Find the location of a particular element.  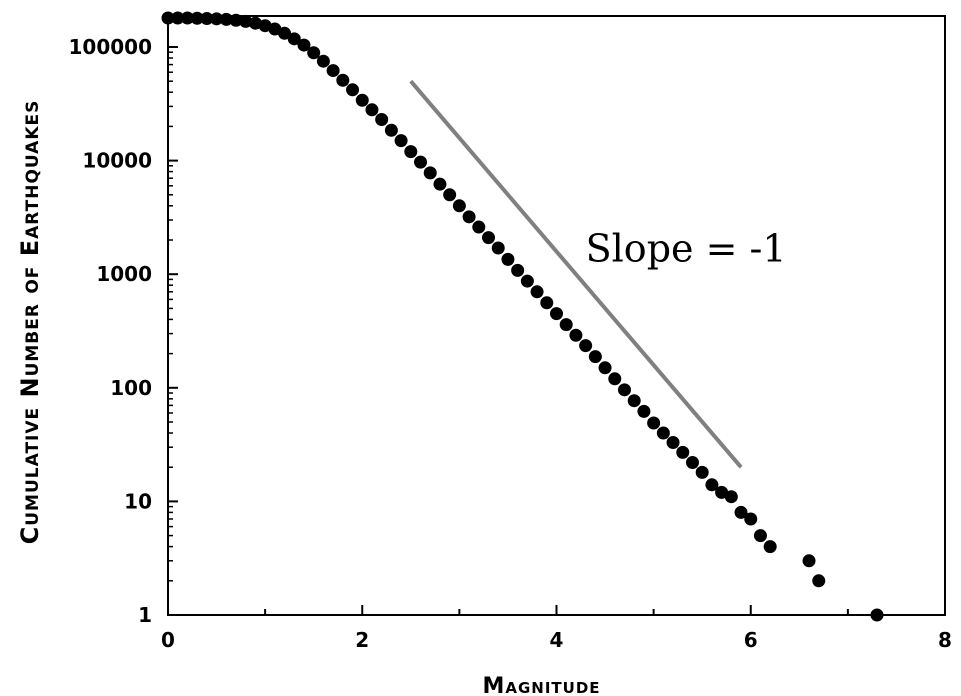

y-axis-title-text: Cumulative Number of Earthquakes is located at coordinates (30, 322).